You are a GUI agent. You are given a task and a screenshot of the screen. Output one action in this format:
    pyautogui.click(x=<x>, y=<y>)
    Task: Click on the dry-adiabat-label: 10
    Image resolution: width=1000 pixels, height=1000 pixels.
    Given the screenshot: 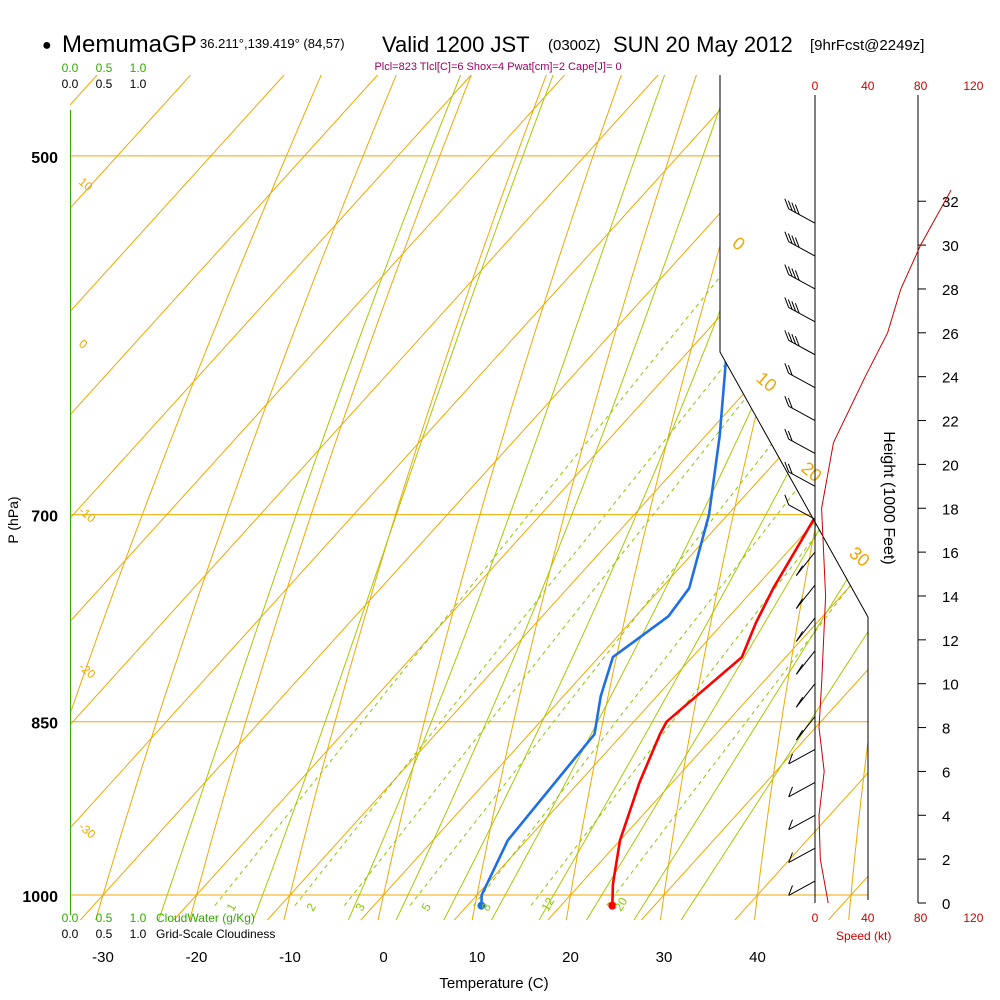 What is the action you would take?
    pyautogui.click(x=85, y=185)
    